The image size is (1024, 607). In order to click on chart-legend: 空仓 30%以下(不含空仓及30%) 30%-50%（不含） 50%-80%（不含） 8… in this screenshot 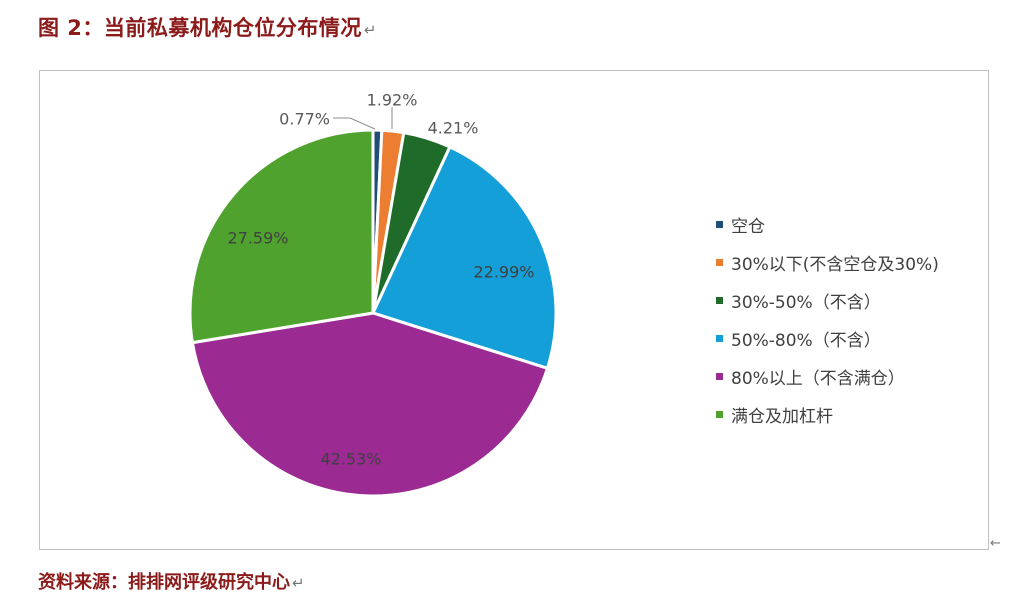, I will do `click(827, 319)`.